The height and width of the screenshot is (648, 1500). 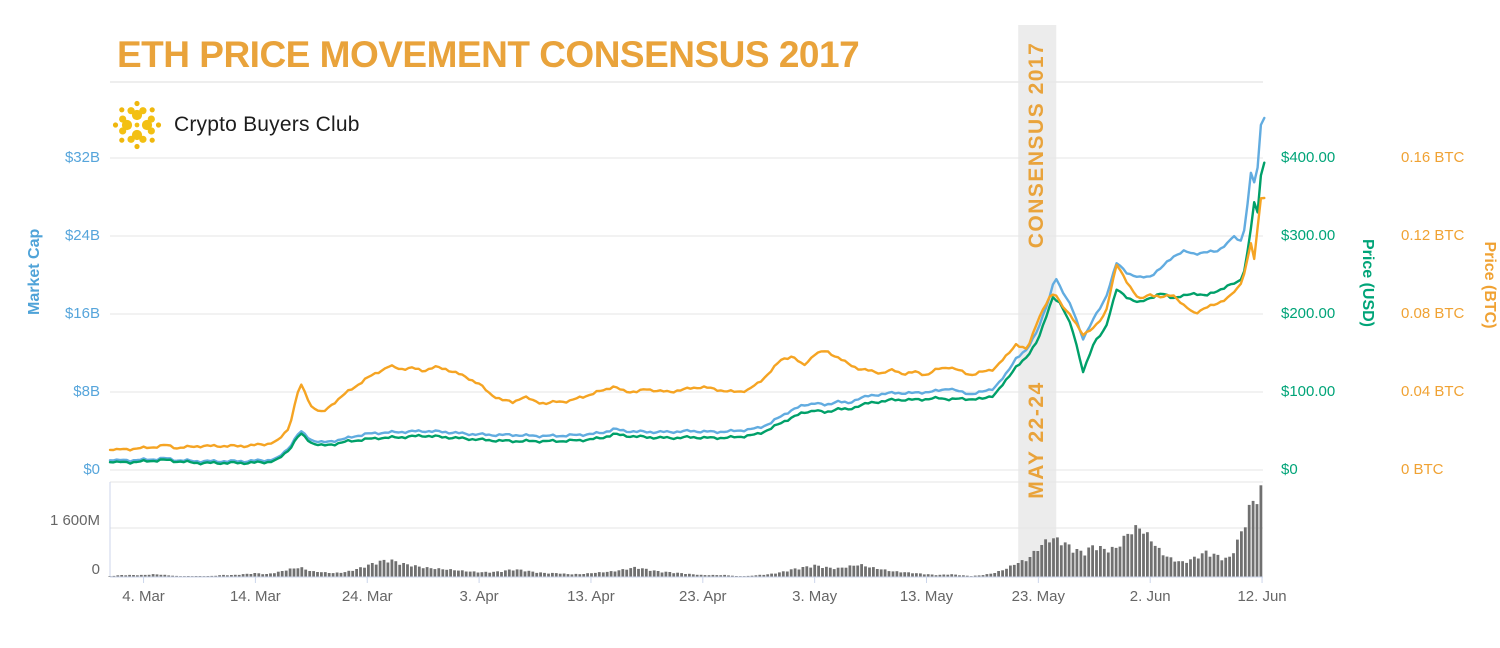 What do you see at coordinates (91, 469) in the screenshot?
I see `y-tick-market-cap: $0` at bounding box center [91, 469].